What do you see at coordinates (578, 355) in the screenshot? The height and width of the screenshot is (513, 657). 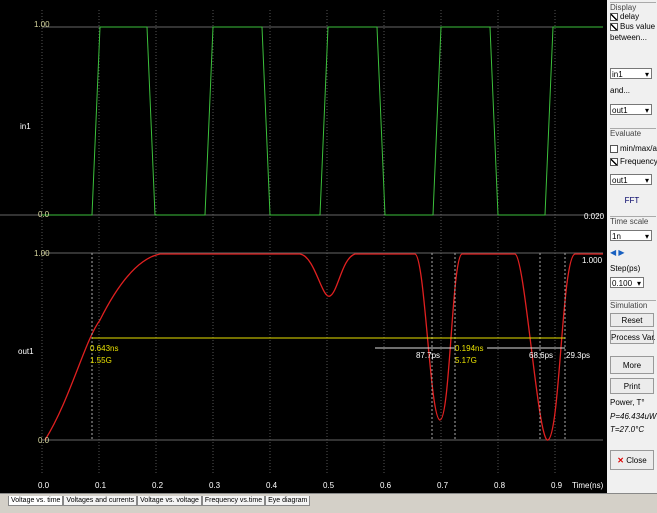 I see `measurement: 29.3ps` at bounding box center [578, 355].